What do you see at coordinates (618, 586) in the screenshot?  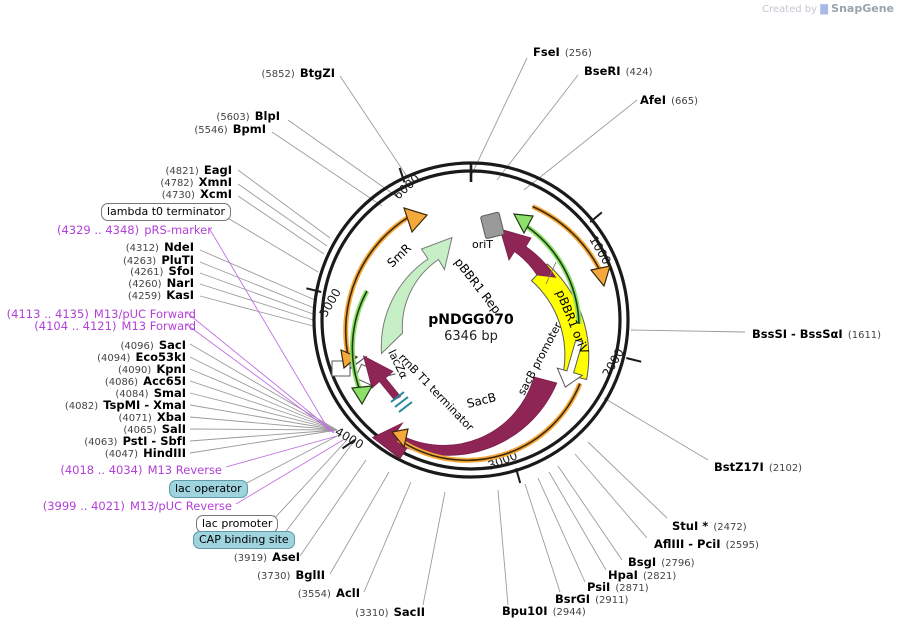 I see `enzyme-label-psii: PsiI (2871)` at bounding box center [618, 586].